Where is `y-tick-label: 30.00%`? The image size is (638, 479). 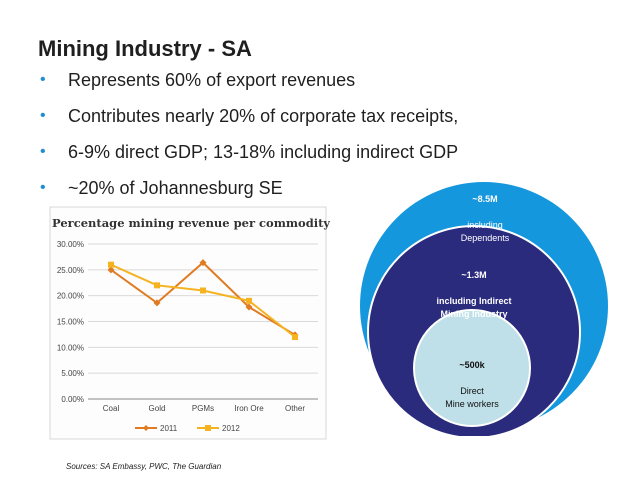
y-tick-label: 30.00% is located at coordinates (70, 244).